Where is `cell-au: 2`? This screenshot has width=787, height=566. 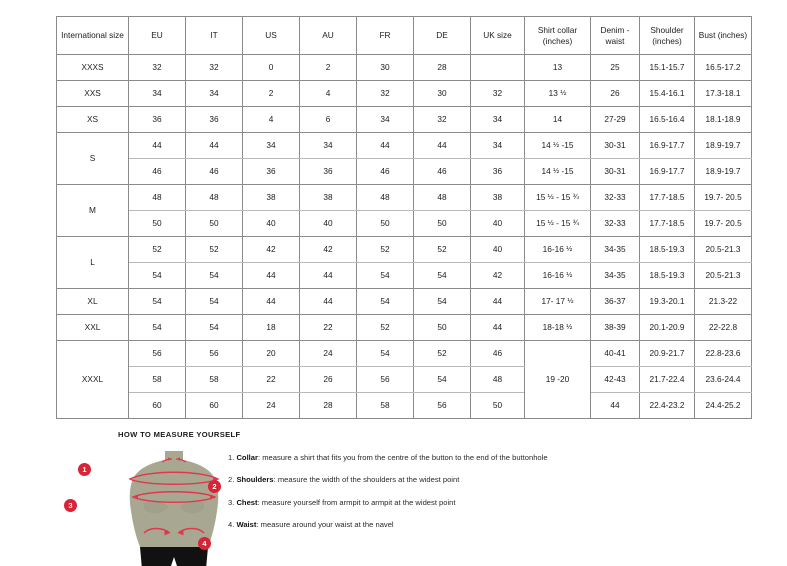
cell-au: 2 is located at coordinates (328, 67).